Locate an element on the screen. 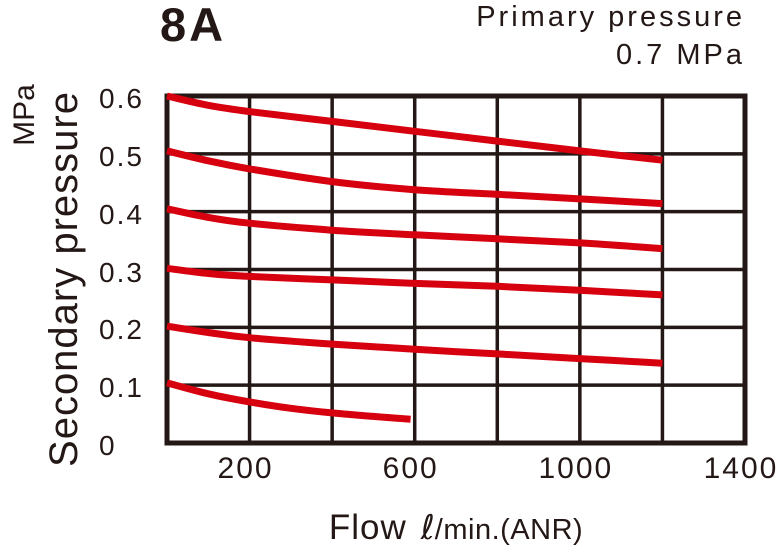  model-title: 8A is located at coordinates (193, 25).